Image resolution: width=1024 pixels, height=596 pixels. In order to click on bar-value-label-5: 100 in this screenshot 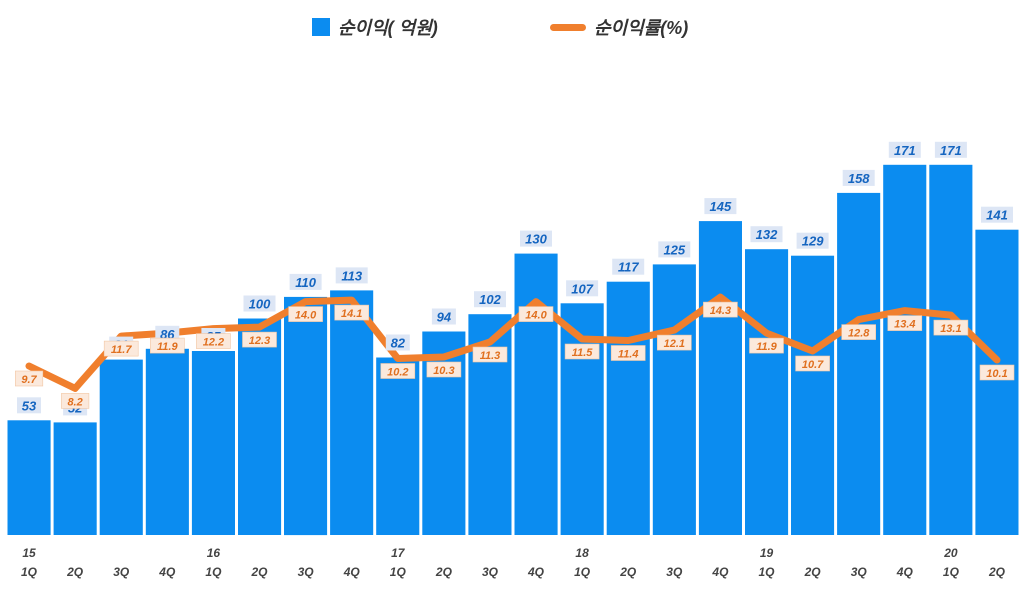, I will do `click(260, 304)`.